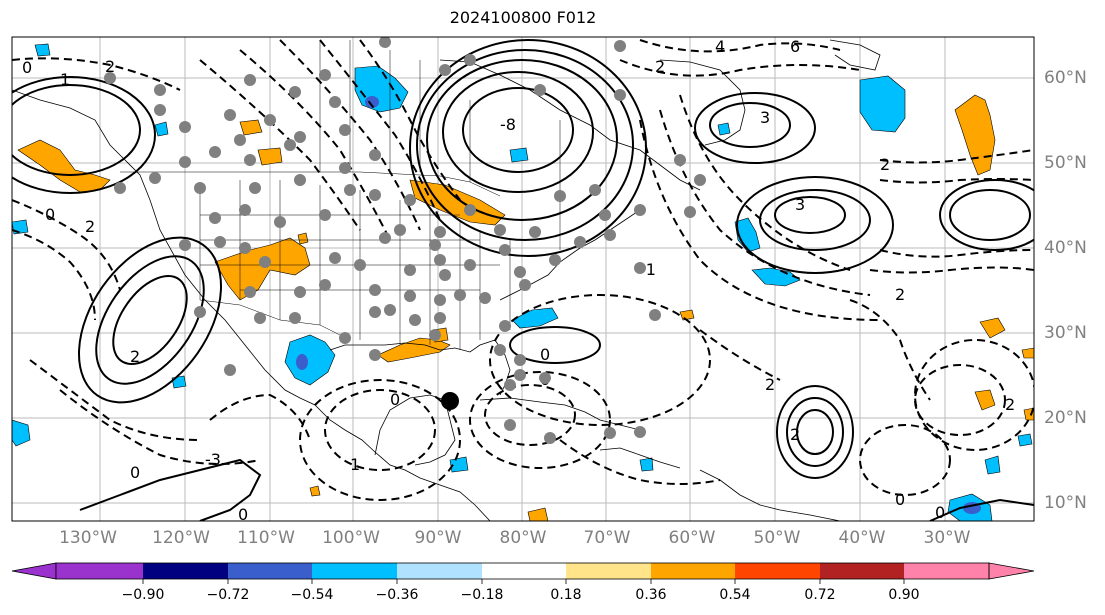 Image resolution: width=1105 pixels, height=615 pixels. What do you see at coordinates (566, 595) in the screenshot?
I see `colorbar-tick-label: 0.18` at bounding box center [566, 595].